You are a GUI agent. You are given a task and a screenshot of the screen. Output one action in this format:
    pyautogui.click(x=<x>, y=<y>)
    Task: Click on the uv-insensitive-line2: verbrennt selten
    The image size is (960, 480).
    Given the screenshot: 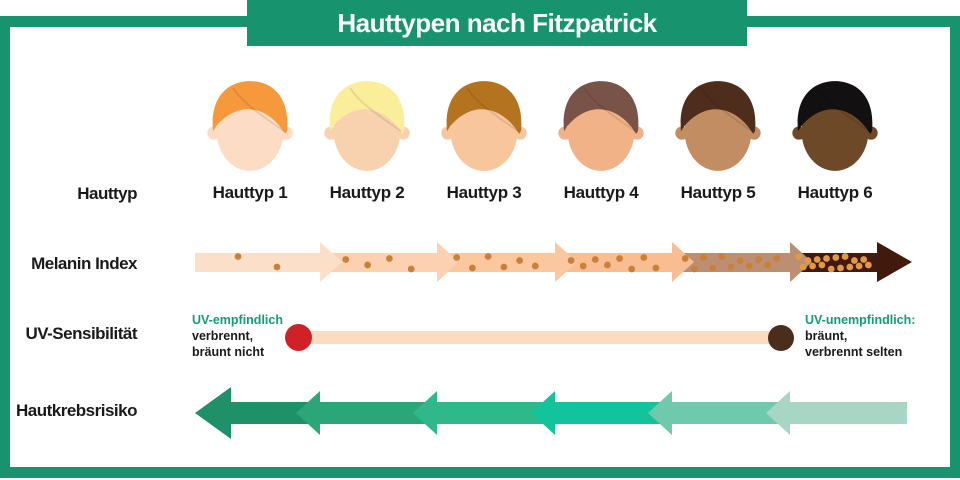 What is the action you would take?
    pyautogui.click(x=854, y=352)
    